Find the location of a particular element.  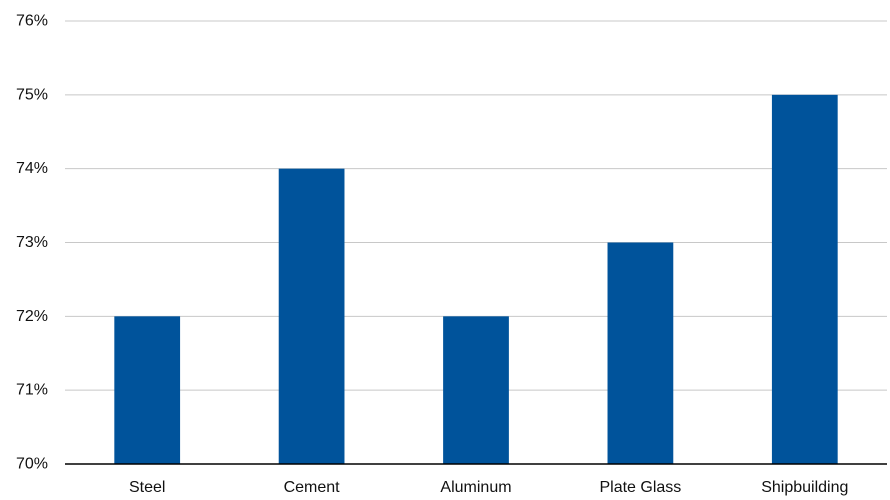

y-tick-label: 76% is located at coordinates (32, 21).